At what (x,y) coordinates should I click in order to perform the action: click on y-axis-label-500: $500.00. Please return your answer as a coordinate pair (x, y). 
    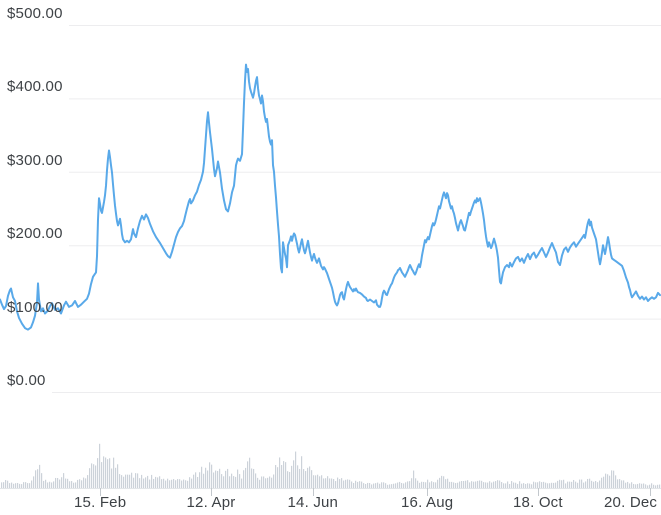
    Looking at the image, I should click on (35, 13).